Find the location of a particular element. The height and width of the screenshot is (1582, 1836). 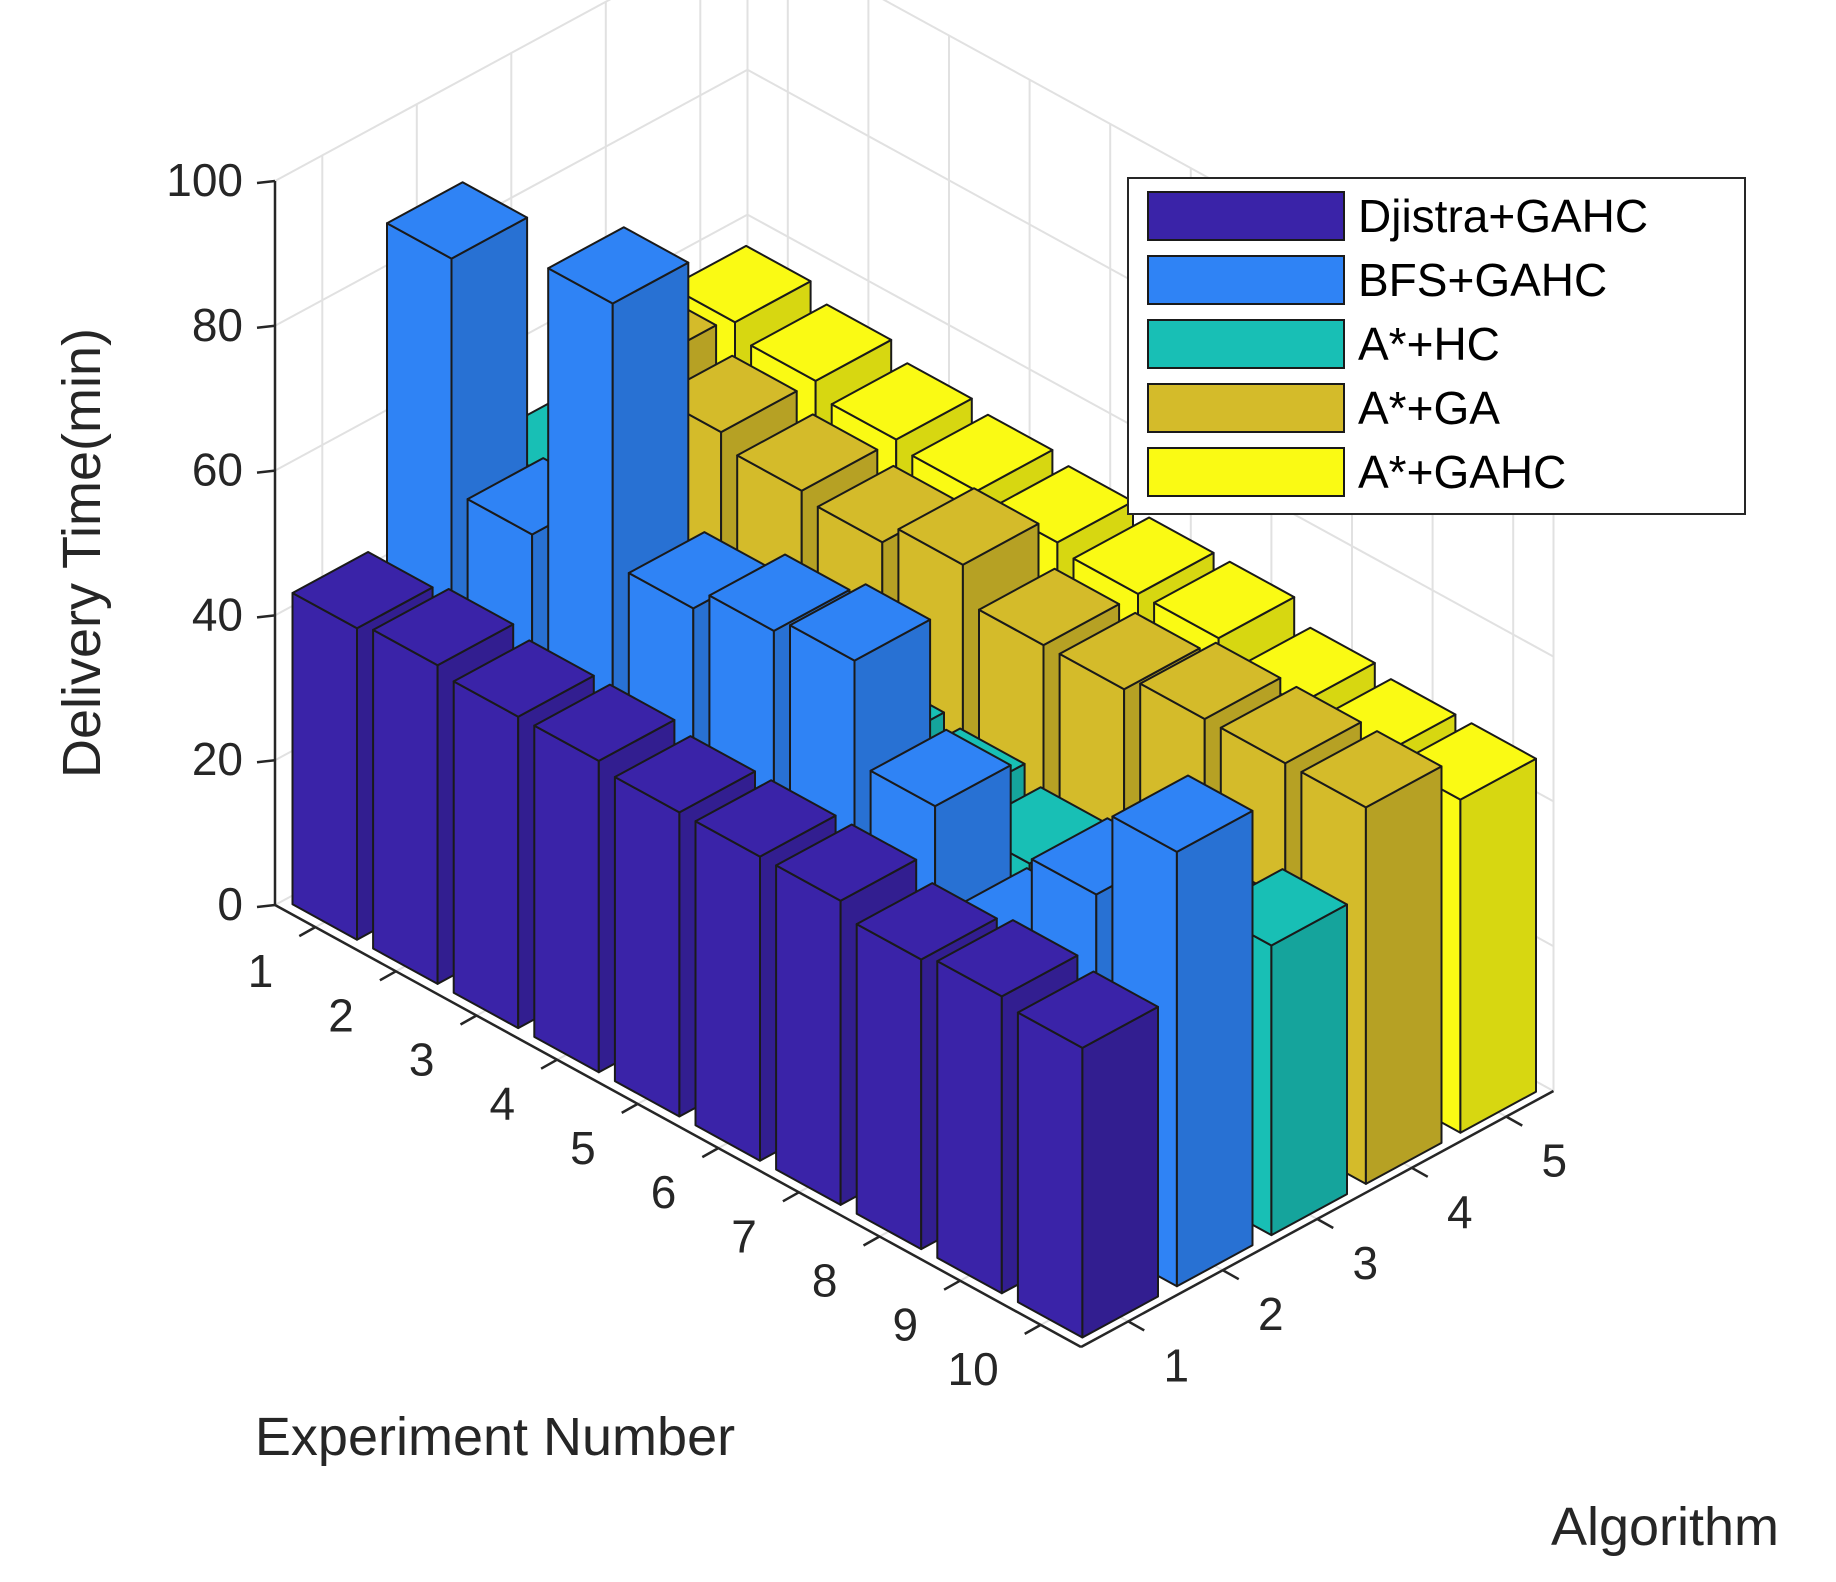

x-tick-label: 4 is located at coordinates (503, 1104).